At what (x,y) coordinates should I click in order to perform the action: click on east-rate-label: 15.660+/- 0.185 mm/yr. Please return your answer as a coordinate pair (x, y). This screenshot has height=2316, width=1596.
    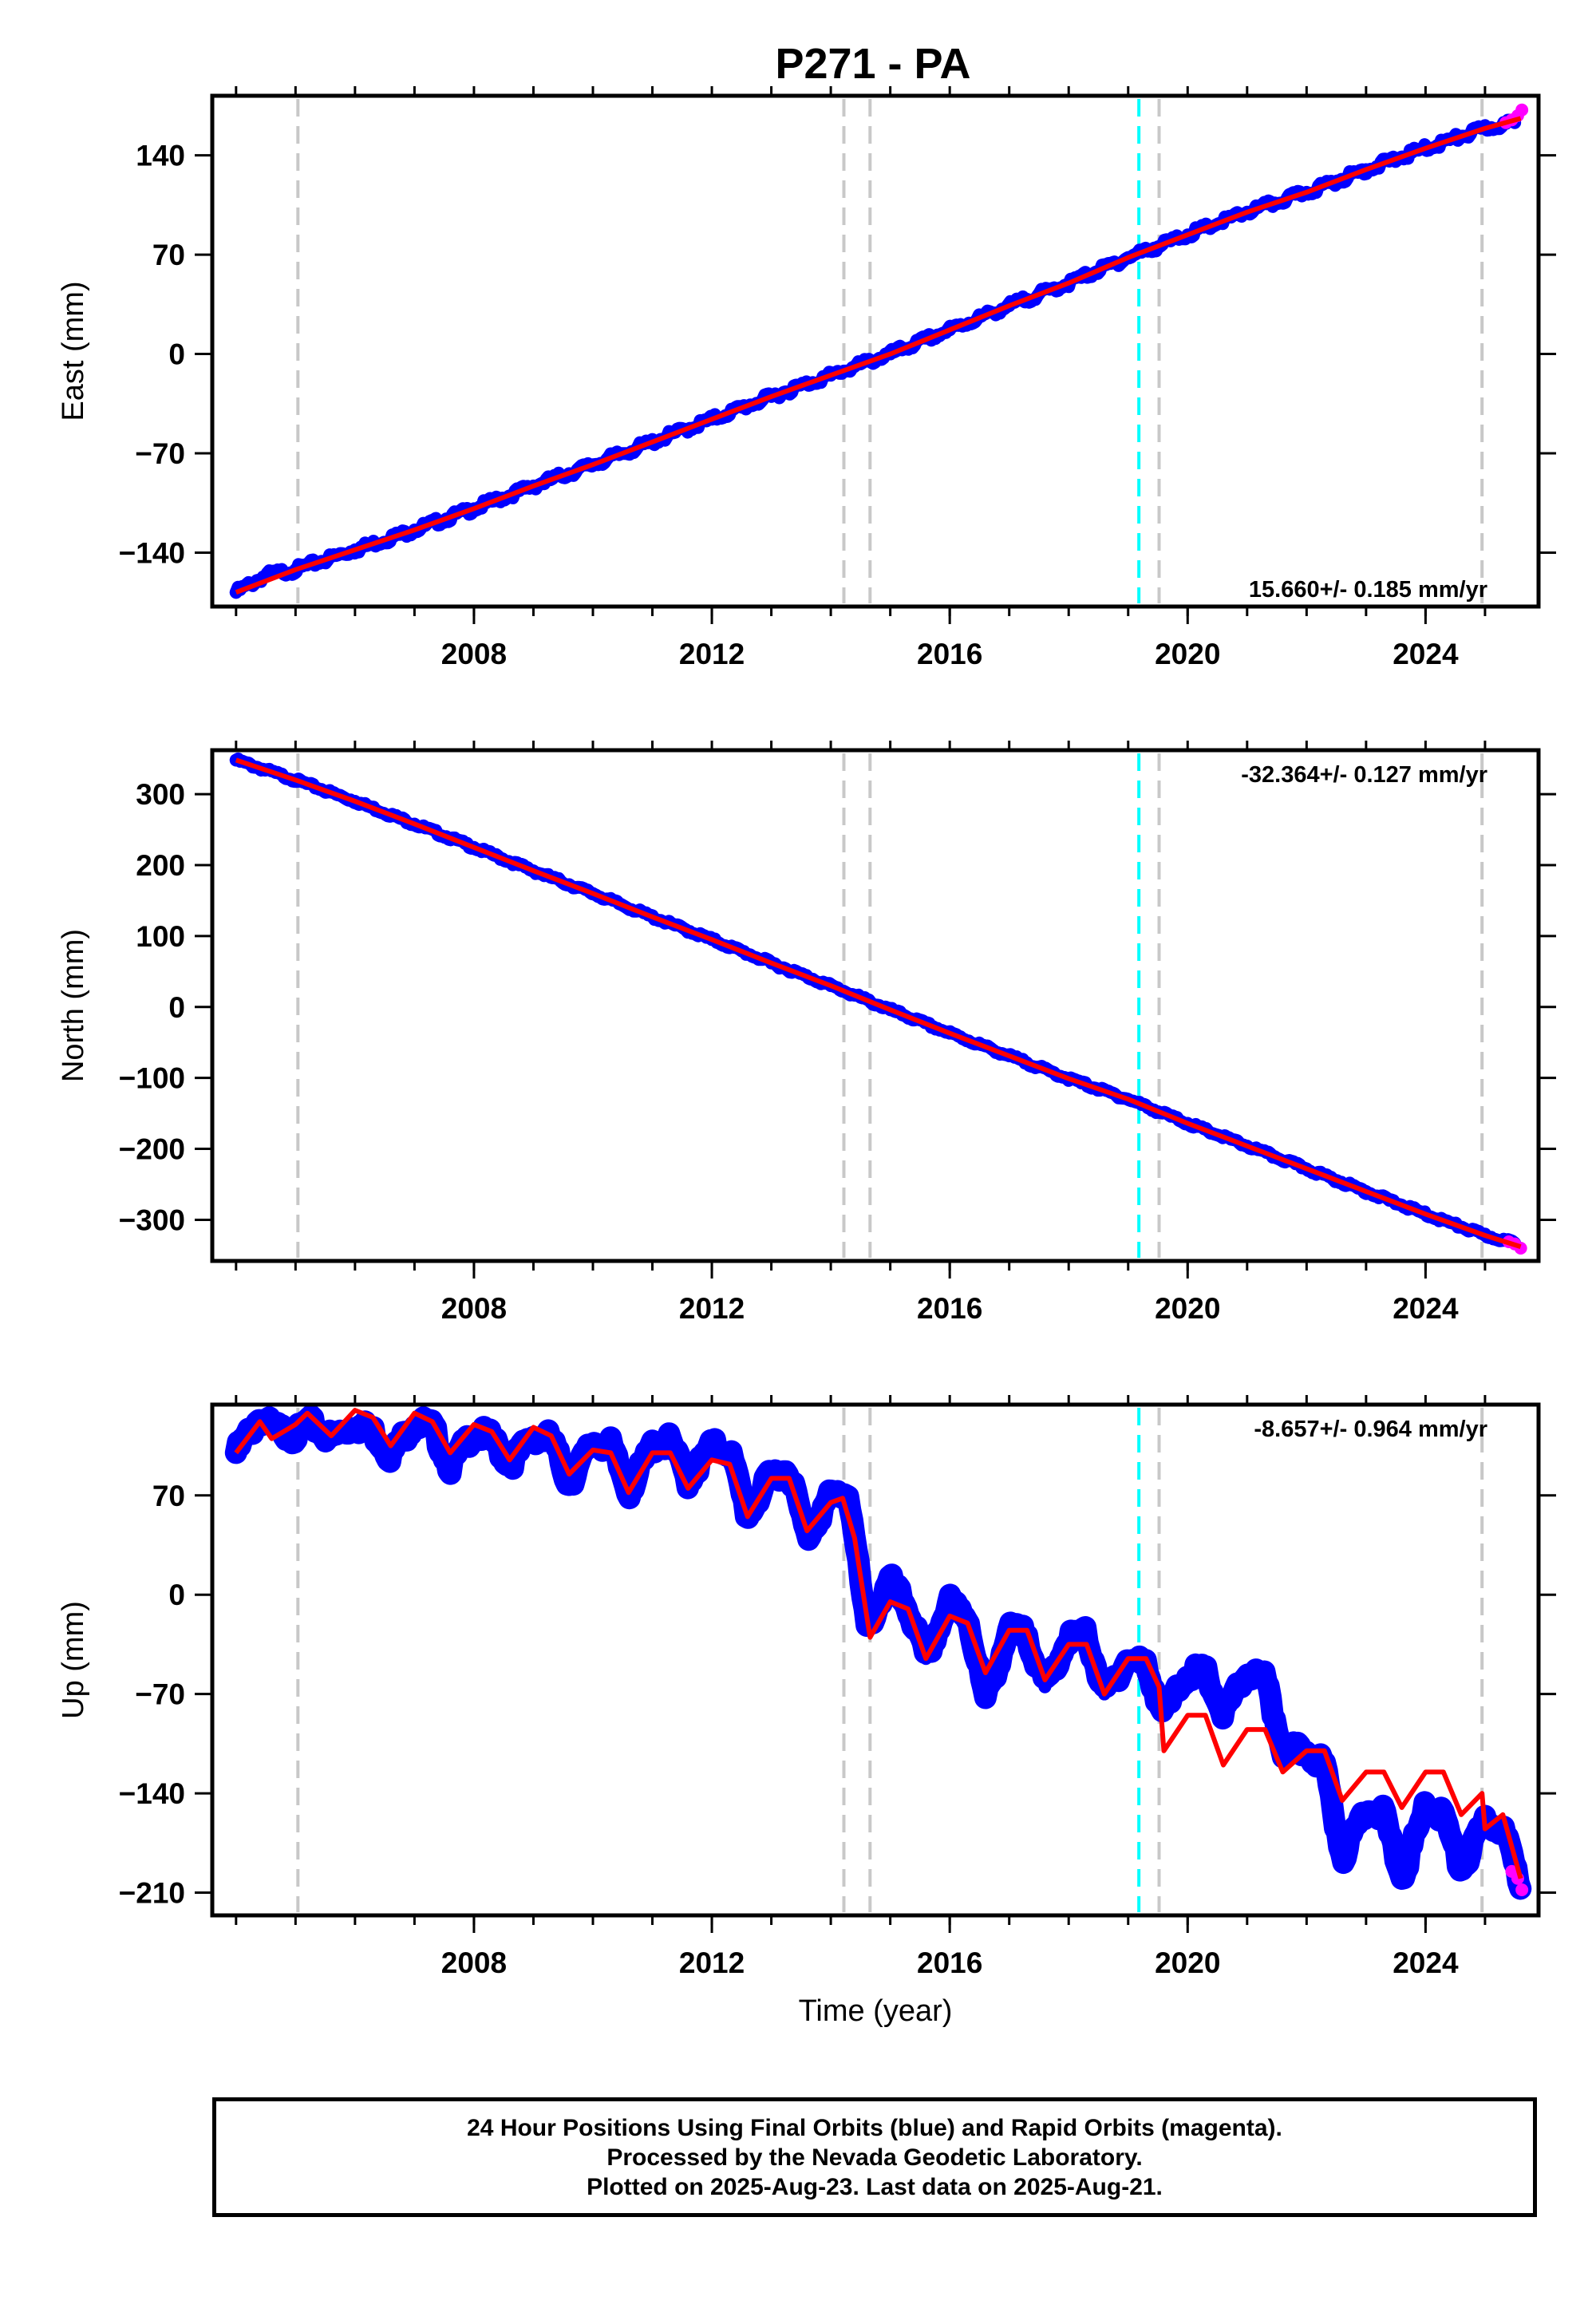
    Looking at the image, I should click on (1368, 590).